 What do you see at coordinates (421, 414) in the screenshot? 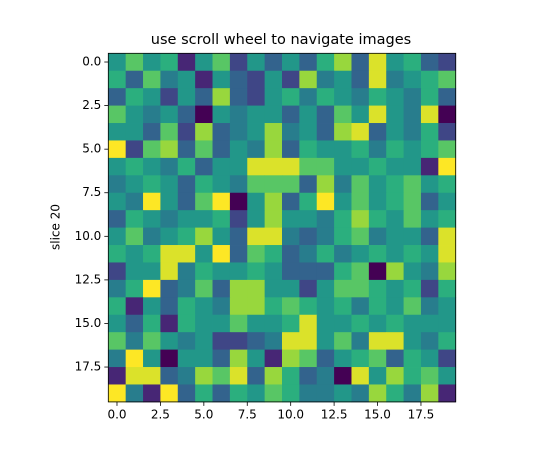
I see `x-tick-label: 17.5` at bounding box center [421, 414].